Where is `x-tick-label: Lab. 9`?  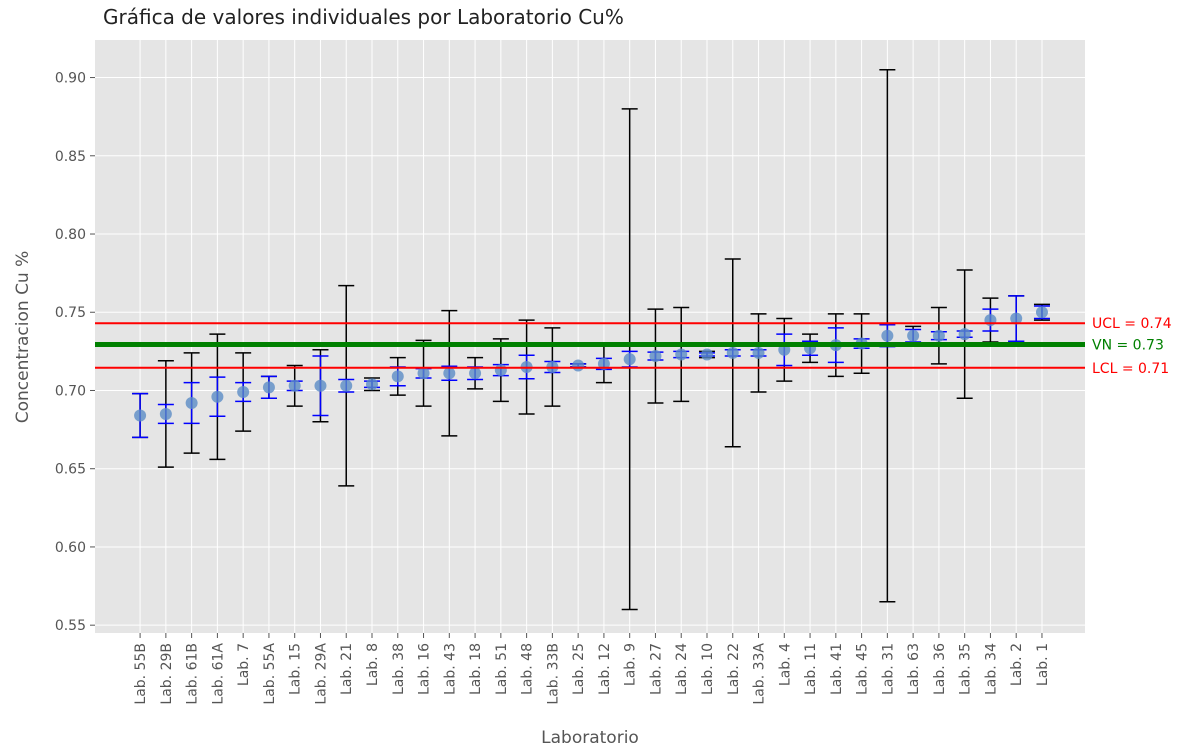 x-tick-label: Lab. 9 is located at coordinates (631, 664).